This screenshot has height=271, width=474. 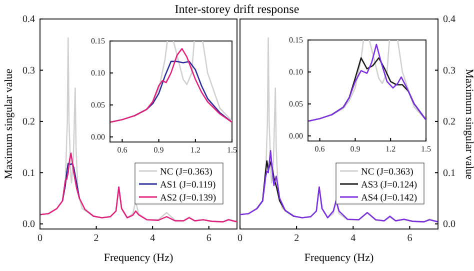 What do you see at coordinates (449, 173) in the screenshot?
I see `y2-tick-label: 0.1` at bounding box center [449, 173].